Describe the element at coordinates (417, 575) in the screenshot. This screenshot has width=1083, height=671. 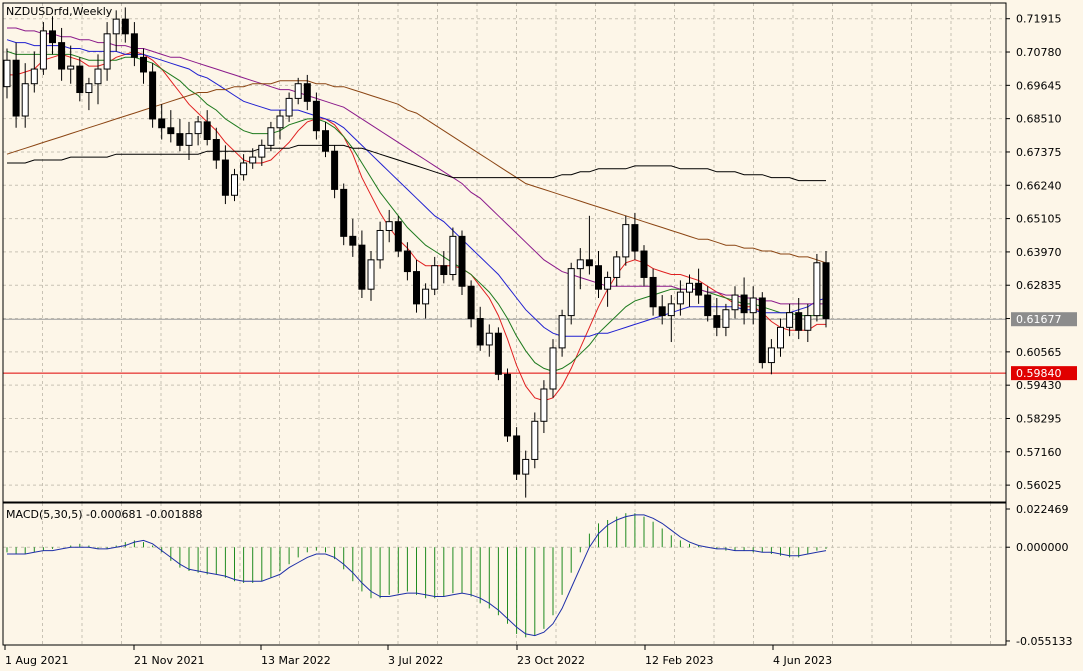
I see `macd-signal-line` at that location.